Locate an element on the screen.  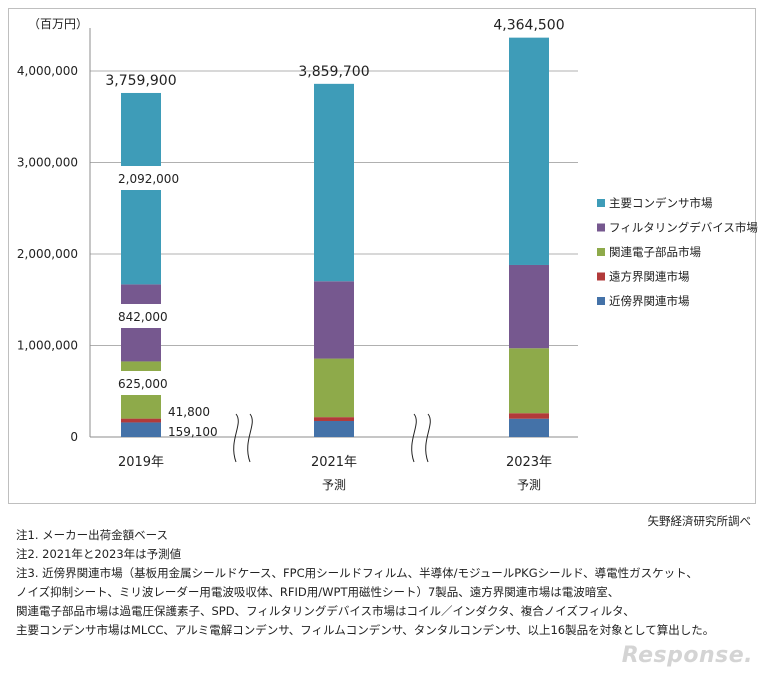
legend-label: 主要コンデンサ市場 is located at coordinates (661, 203).